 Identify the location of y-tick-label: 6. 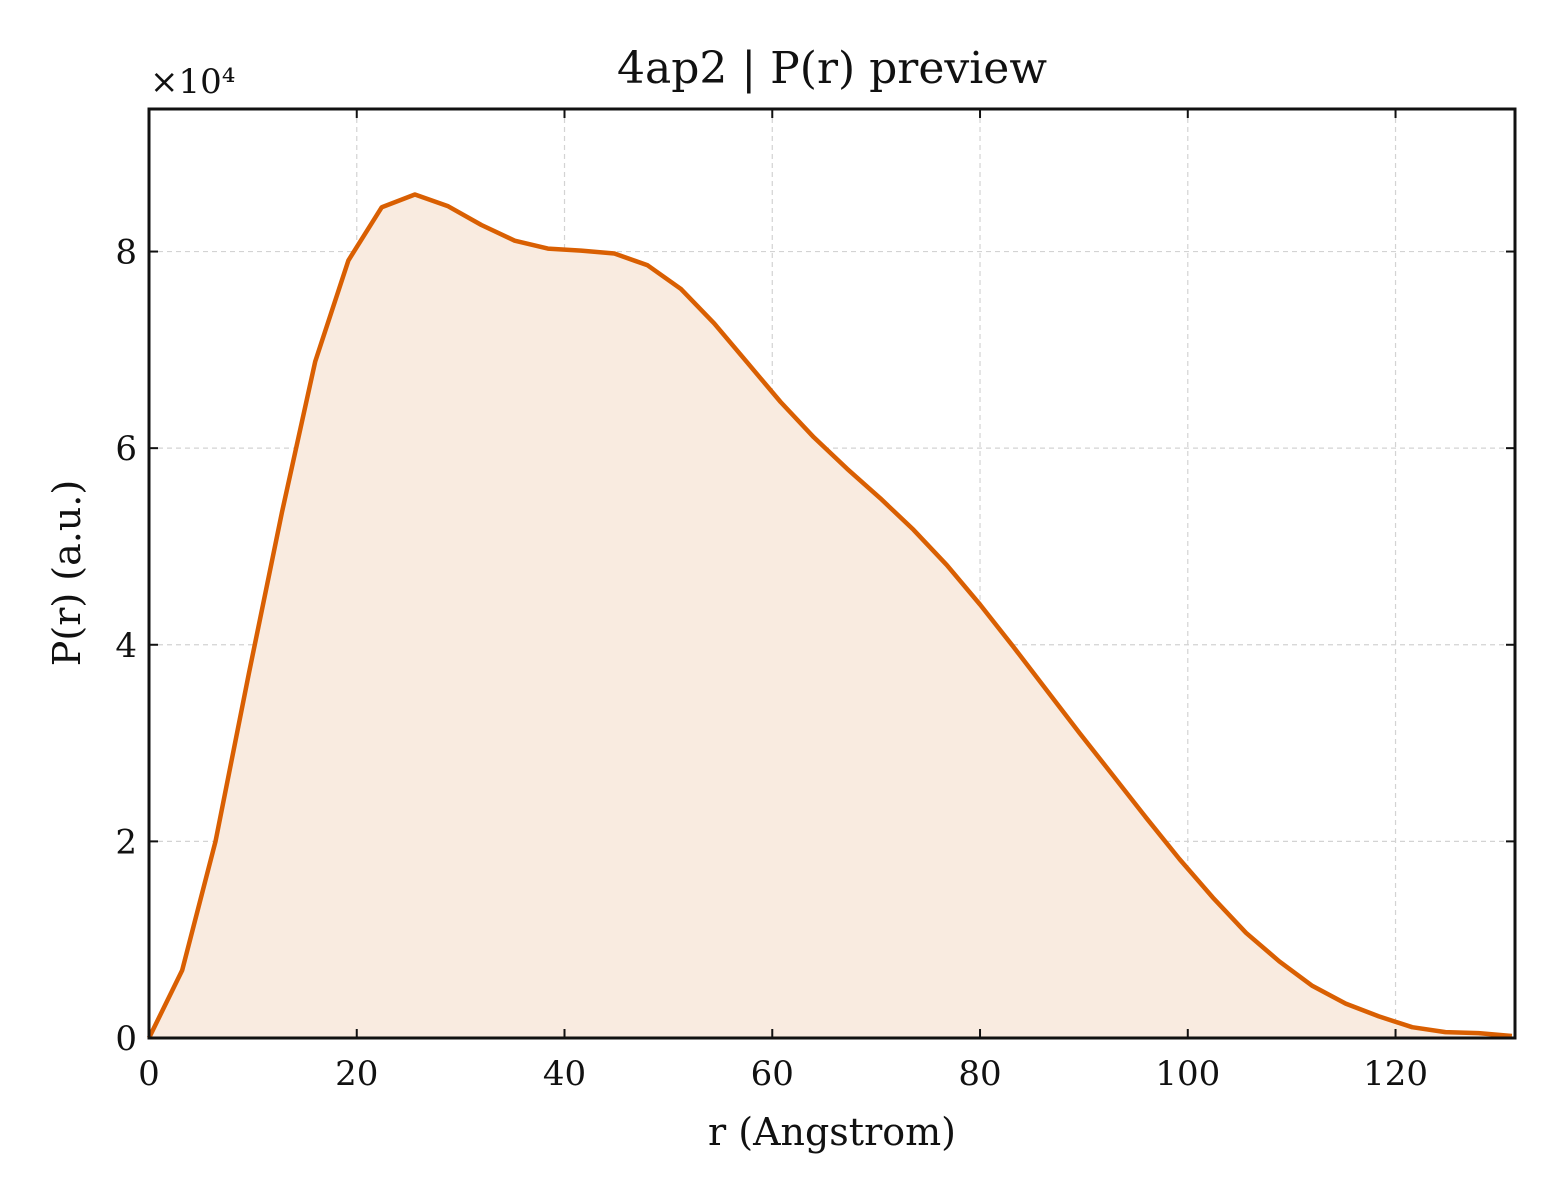
(126, 449).